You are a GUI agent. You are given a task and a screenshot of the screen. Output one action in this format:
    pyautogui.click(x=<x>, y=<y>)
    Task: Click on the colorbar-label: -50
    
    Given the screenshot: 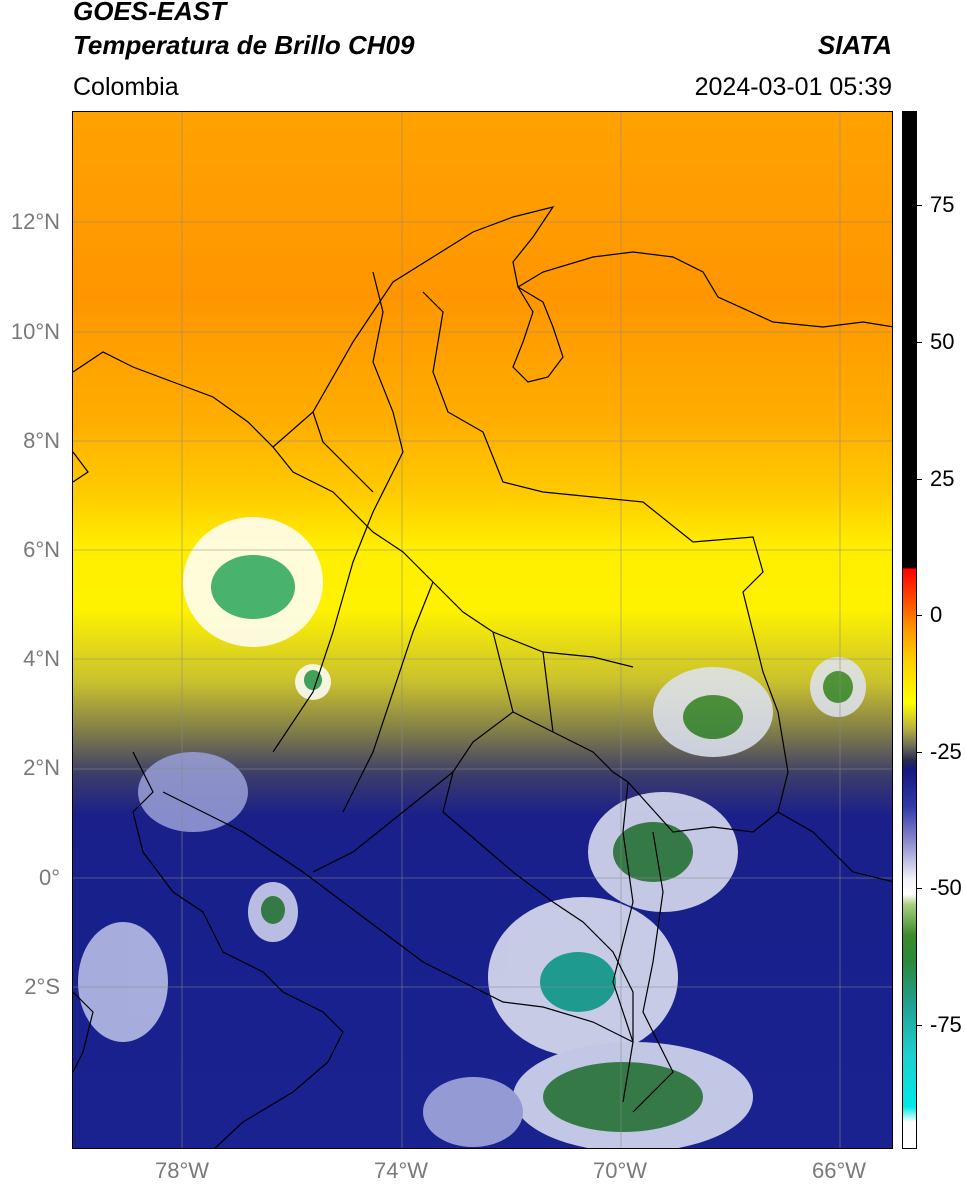 What is the action you would take?
    pyautogui.click(x=946, y=887)
    